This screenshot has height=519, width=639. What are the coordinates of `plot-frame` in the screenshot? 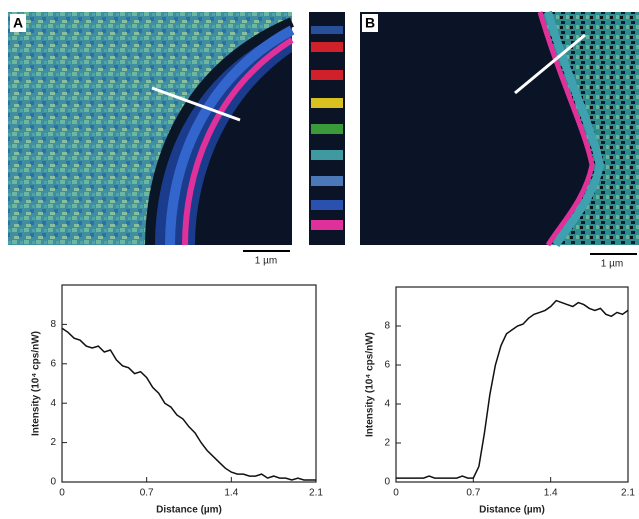 It's located at (512, 384).